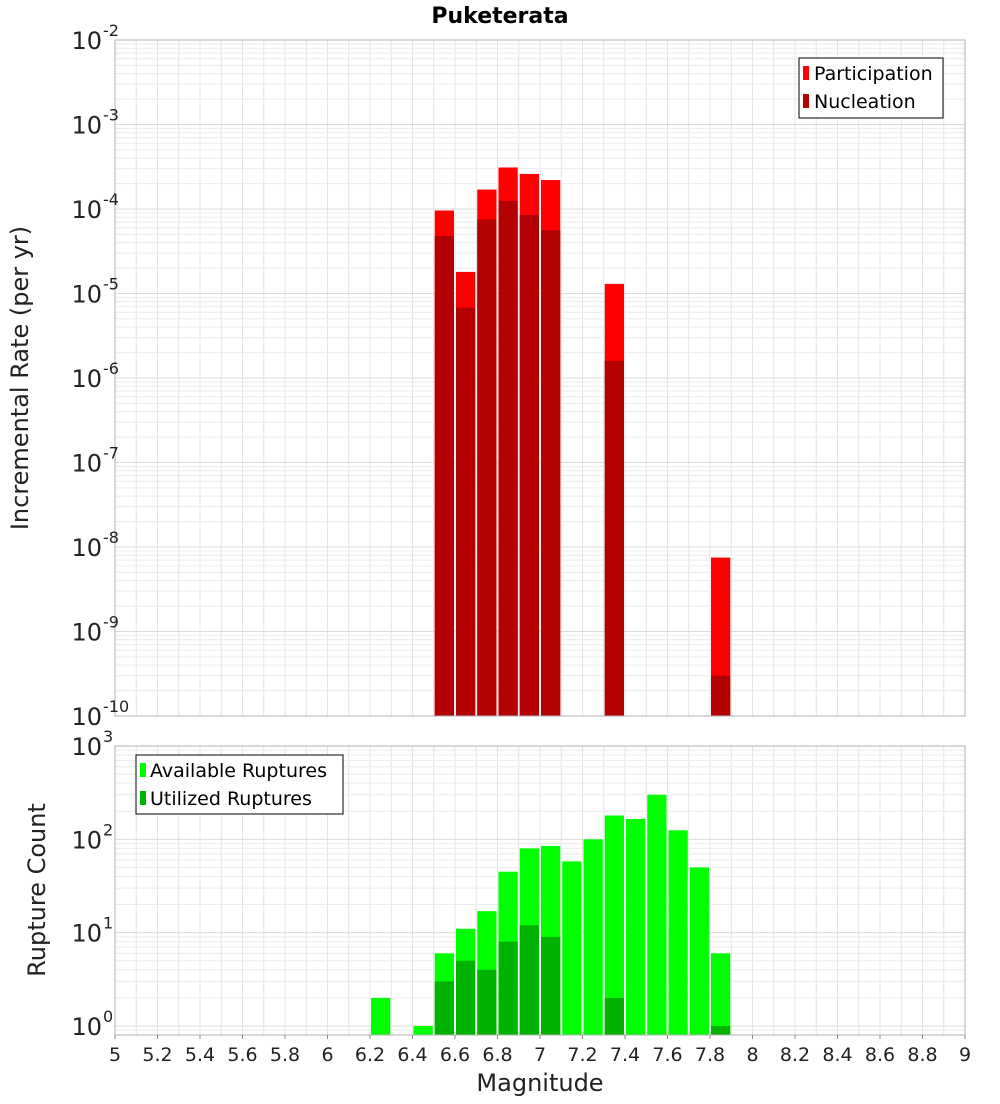  Describe the element at coordinates (806, 101) in the screenshot. I see `legend-swatch-nucleation` at that location.